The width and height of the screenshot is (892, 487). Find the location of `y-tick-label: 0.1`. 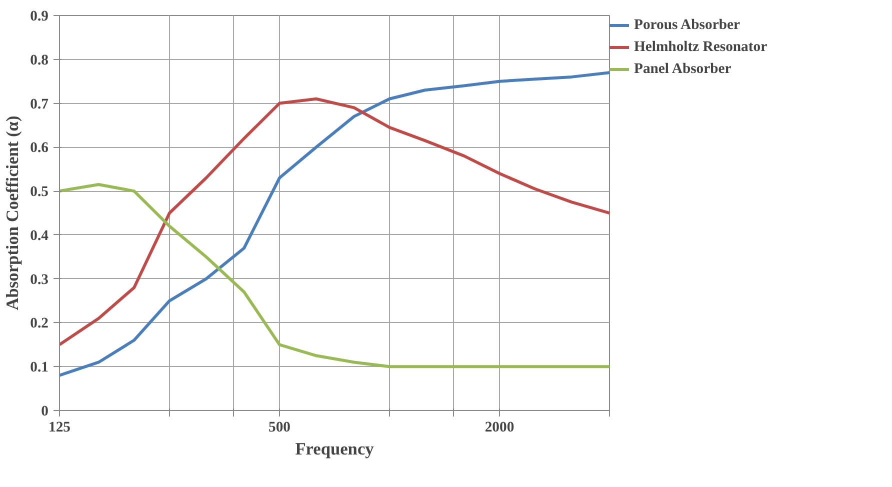

y-tick-label: 0.1 is located at coordinates (39, 368).